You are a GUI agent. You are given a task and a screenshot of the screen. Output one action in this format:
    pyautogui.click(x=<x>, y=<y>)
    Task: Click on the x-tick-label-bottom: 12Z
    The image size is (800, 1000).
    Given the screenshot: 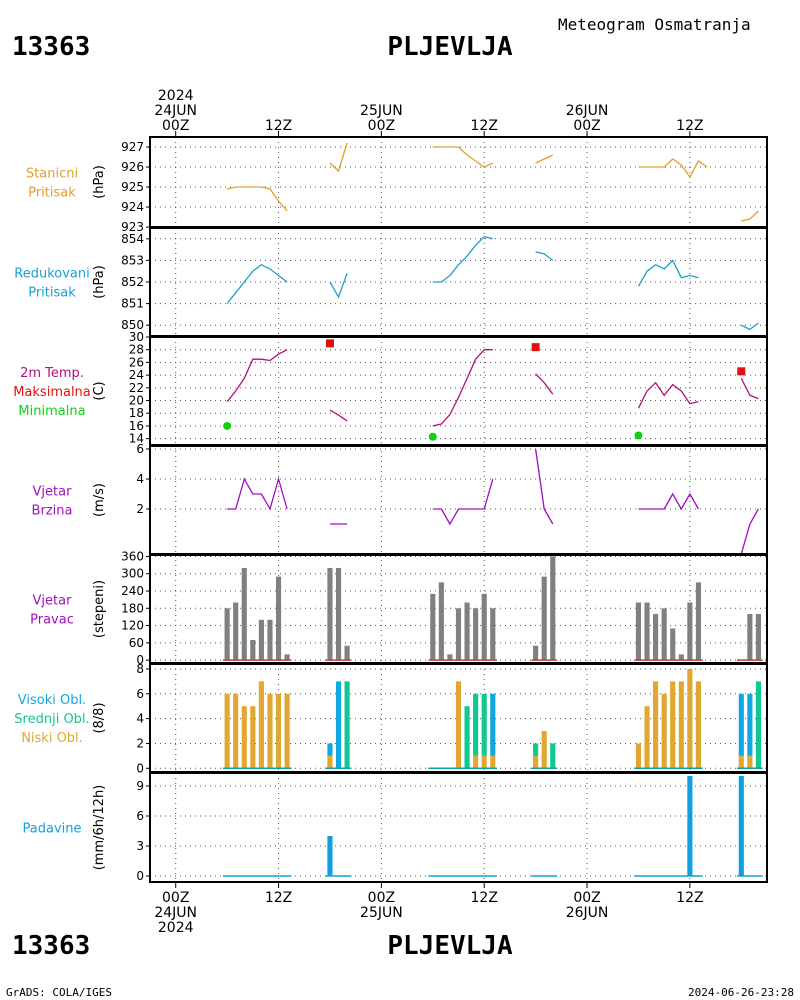 What is the action you would take?
    pyautogui.click(x=484, y=898)
    